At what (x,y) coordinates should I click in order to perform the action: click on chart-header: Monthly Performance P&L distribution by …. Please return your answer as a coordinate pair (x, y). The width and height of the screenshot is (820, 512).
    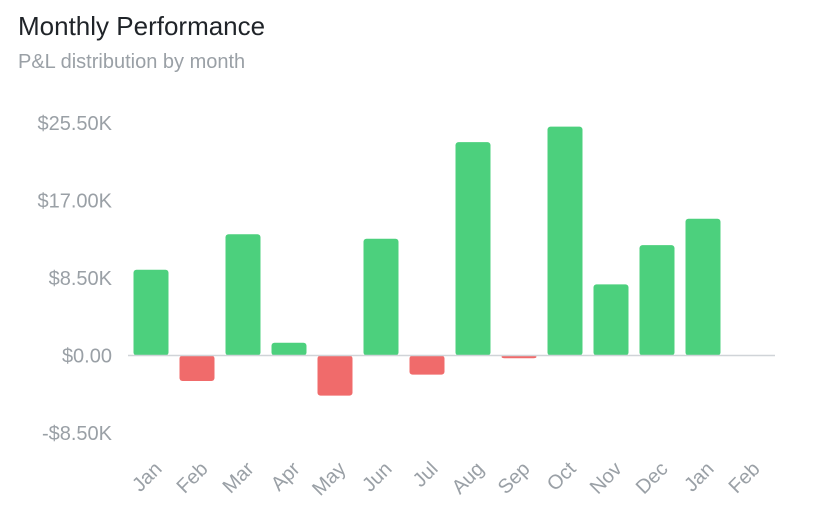
    Looking at the image, I should click on (413, 42).